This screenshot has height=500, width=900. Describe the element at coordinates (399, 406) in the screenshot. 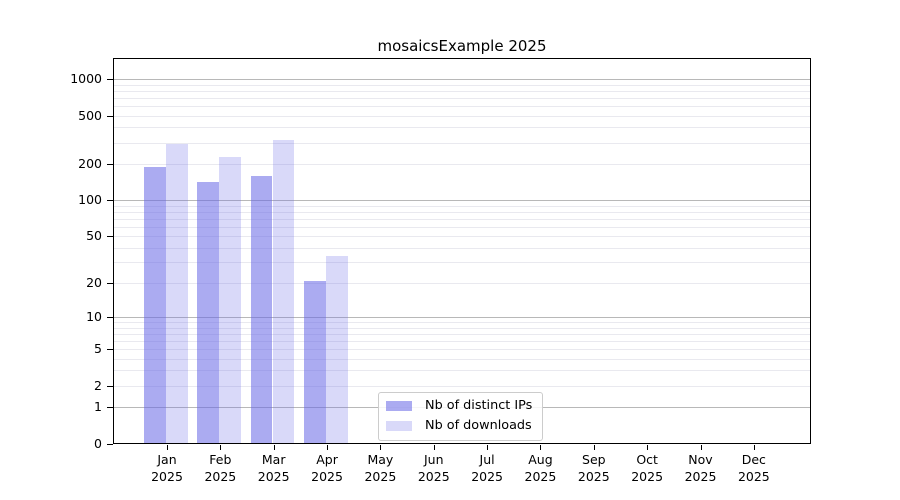

I see `legend-swatch-distinct-ips` at that location.